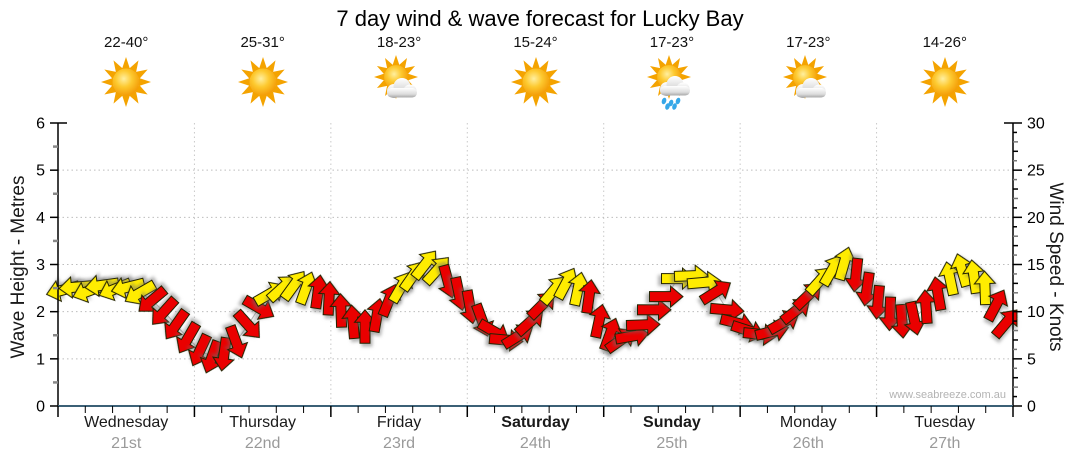  Describe the element at coordinates (535, 422) in the screenshot. I see `day-name: Saturday` at that location.